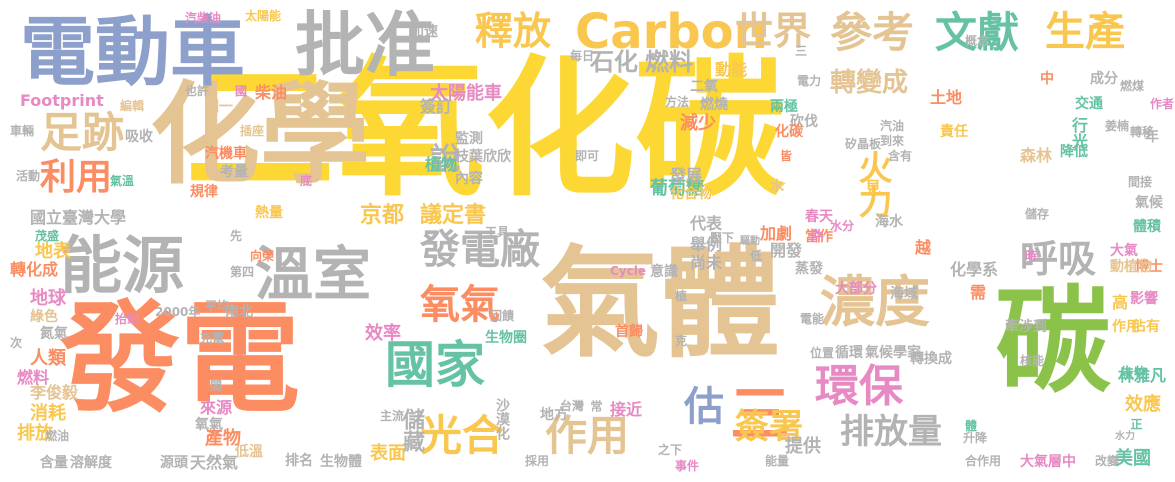  Describe the element at coordinates (1142, 375) in the screenshot. I see `word-67: 林雅凡` at that location.